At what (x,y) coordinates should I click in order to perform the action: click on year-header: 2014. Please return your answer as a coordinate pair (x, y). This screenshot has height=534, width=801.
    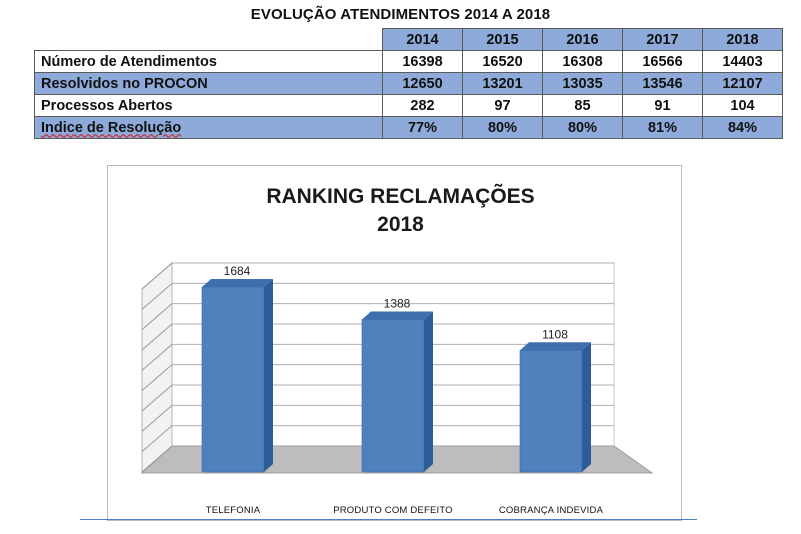
    Looking at the image, I should click on (422, 39).